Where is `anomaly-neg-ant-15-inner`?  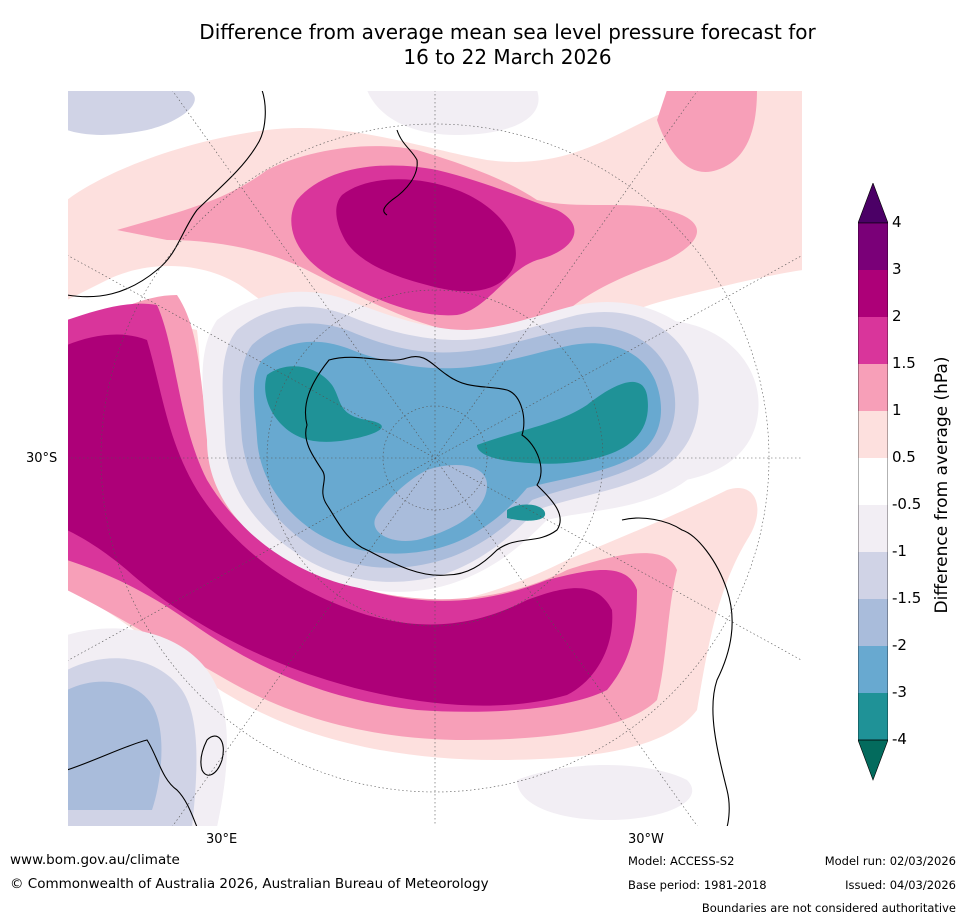
anomaly-neg-ant-15-inner is located at coordinates (430, 503).